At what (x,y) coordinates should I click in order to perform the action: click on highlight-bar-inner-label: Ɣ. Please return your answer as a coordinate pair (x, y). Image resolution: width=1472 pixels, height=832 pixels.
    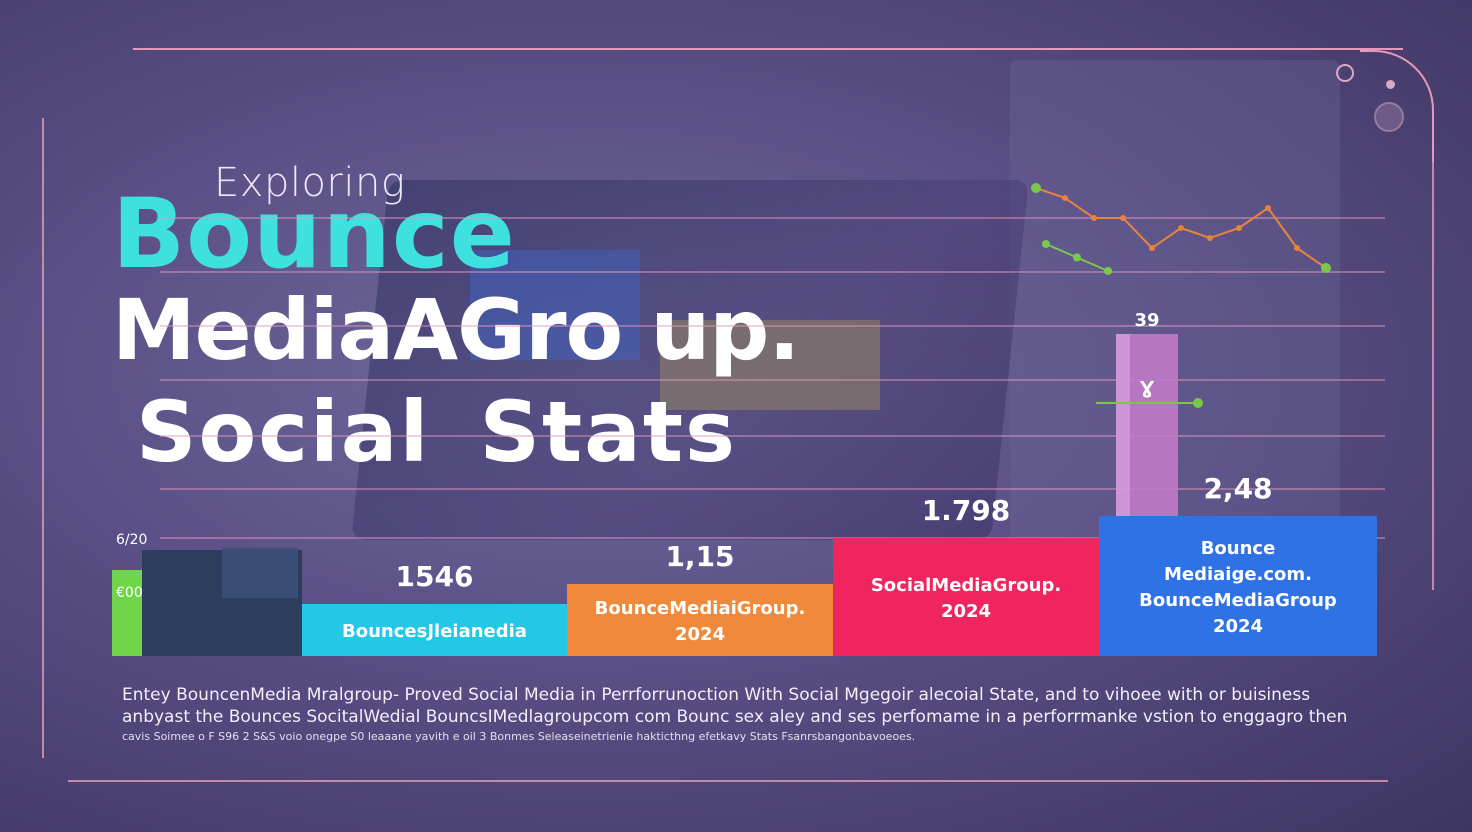
    Looking at the image, I should click on (1147, 388).